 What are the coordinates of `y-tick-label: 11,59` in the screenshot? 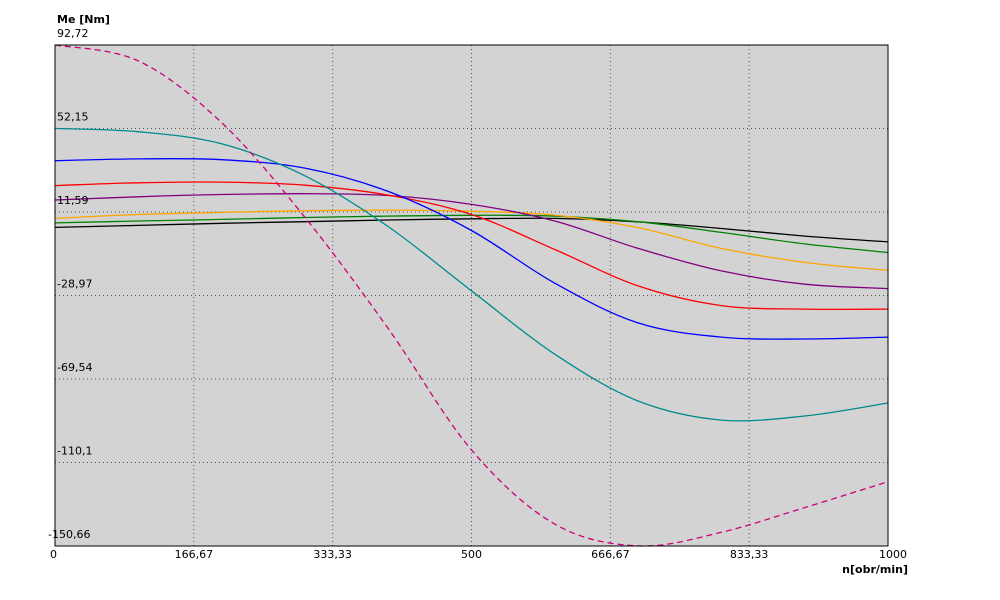 It's located at (73, 200).